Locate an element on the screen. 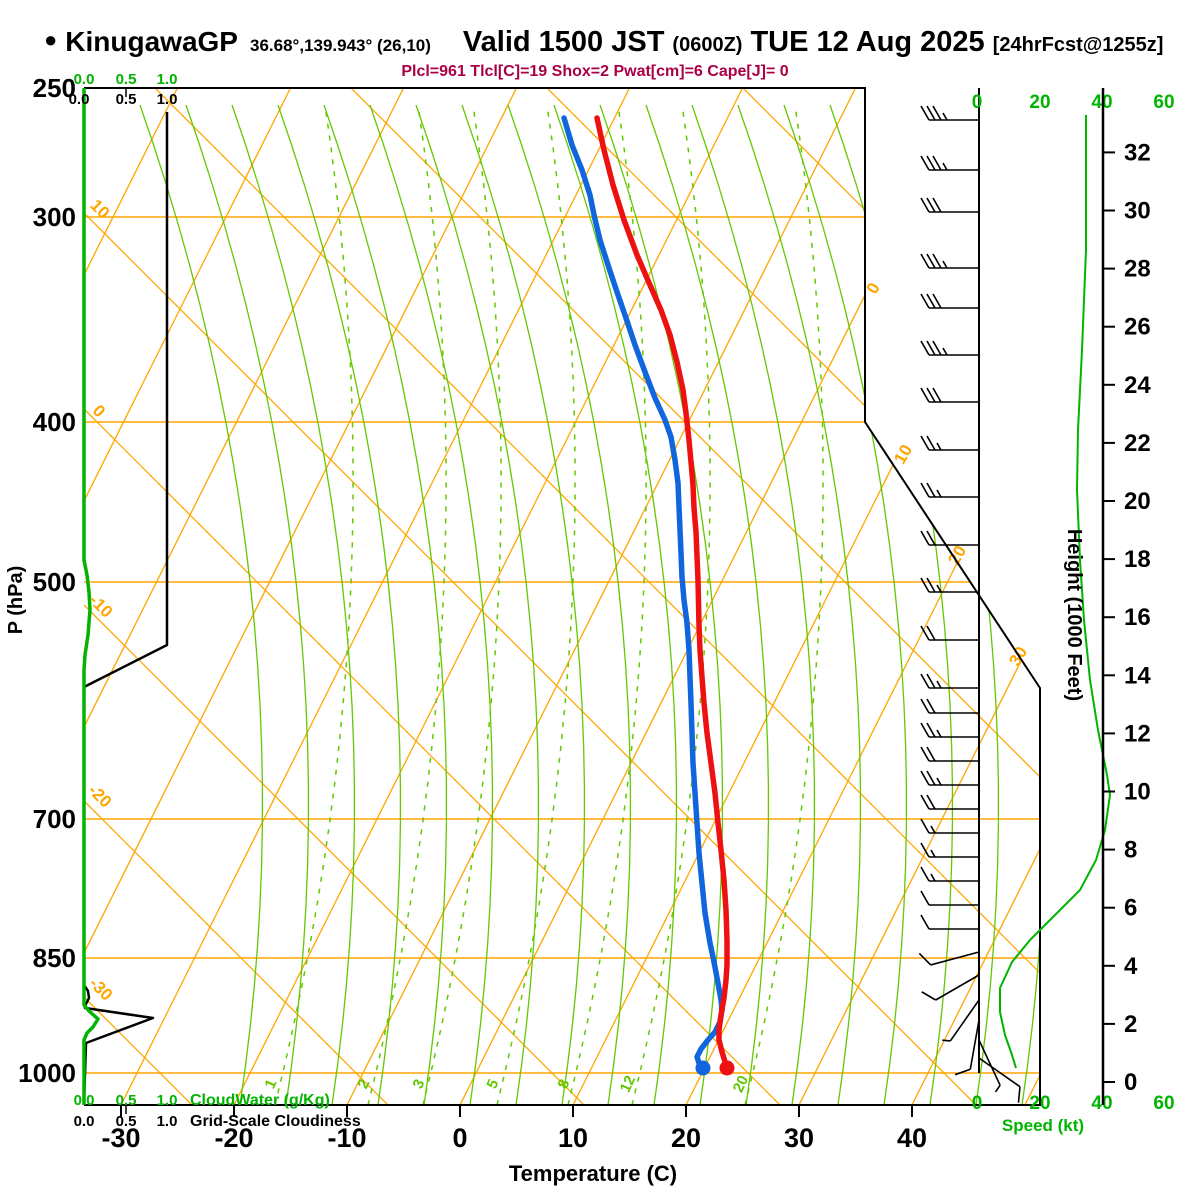  pressure-axis-tick-label: 250 is located at coordinates (54, 88).